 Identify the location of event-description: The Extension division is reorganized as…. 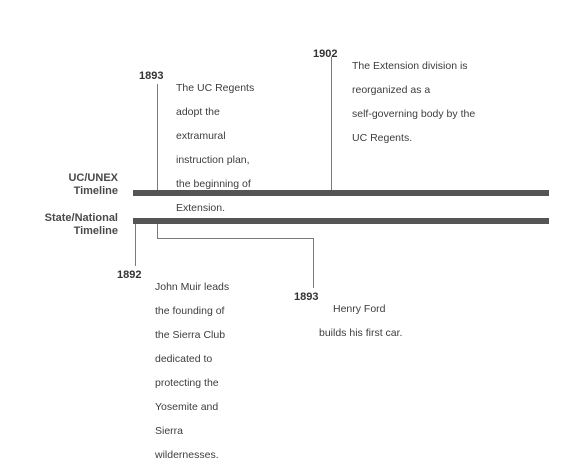
(413, 102).